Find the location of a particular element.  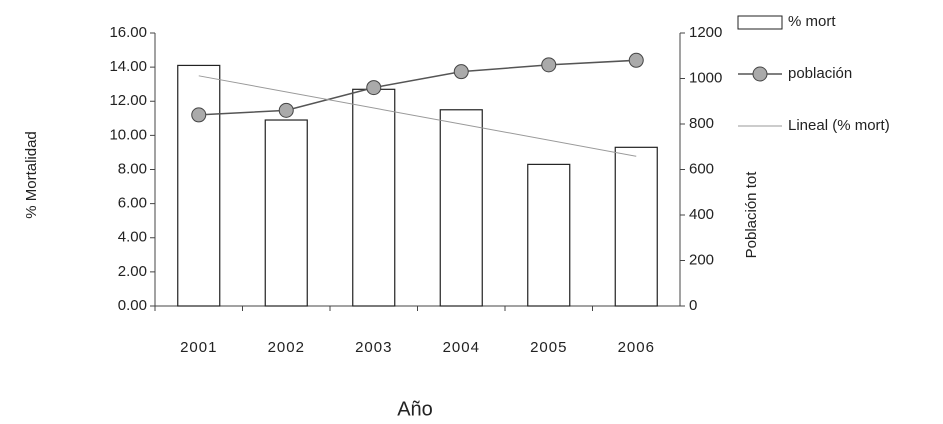

x-tick-label: 2002 is located at coordinates (286, 347).